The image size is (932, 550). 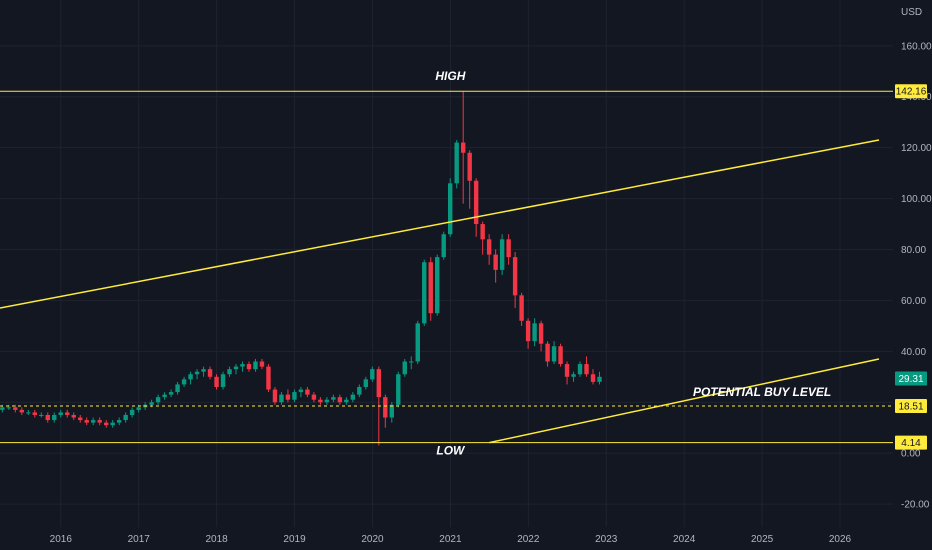 What do you see at coordinates (916, 148) in the screenshot?
I see `y-tick-label: 120.00` at bounding box center [916, 148].